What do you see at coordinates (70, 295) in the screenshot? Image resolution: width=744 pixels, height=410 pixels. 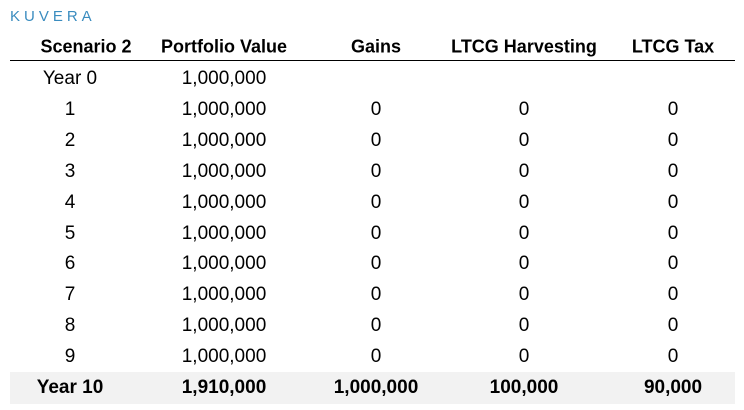 I see `table-cell: 7` at bounding box center [70, 295].